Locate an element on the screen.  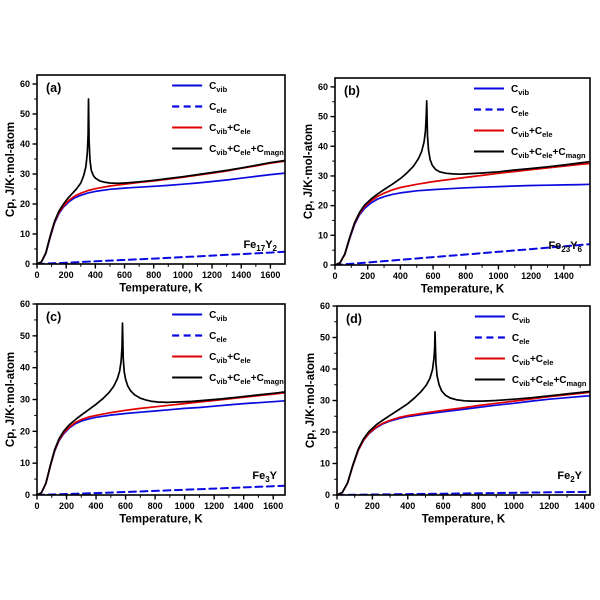
panel-label: (b) is located at coordinates (352, 91).